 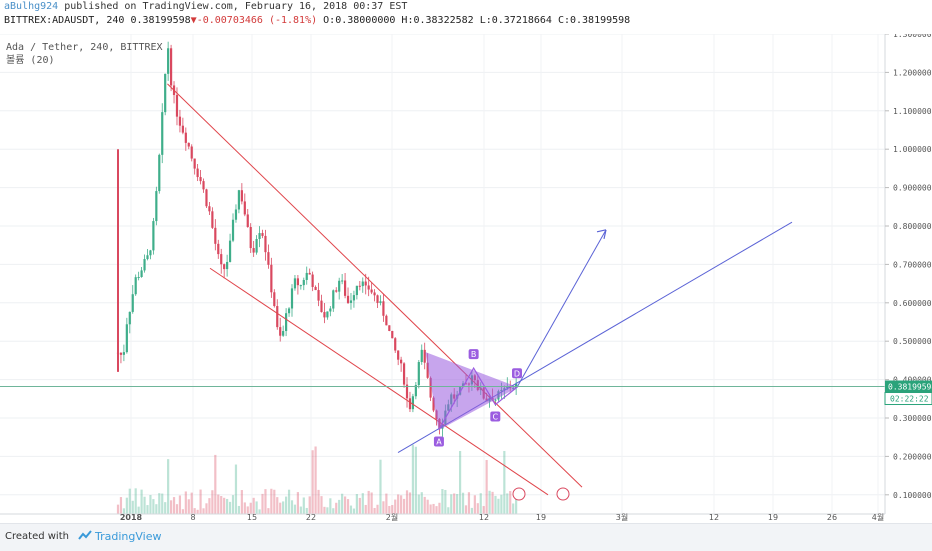 I want to click on pattern-point-d, so click(x=517, y=373).